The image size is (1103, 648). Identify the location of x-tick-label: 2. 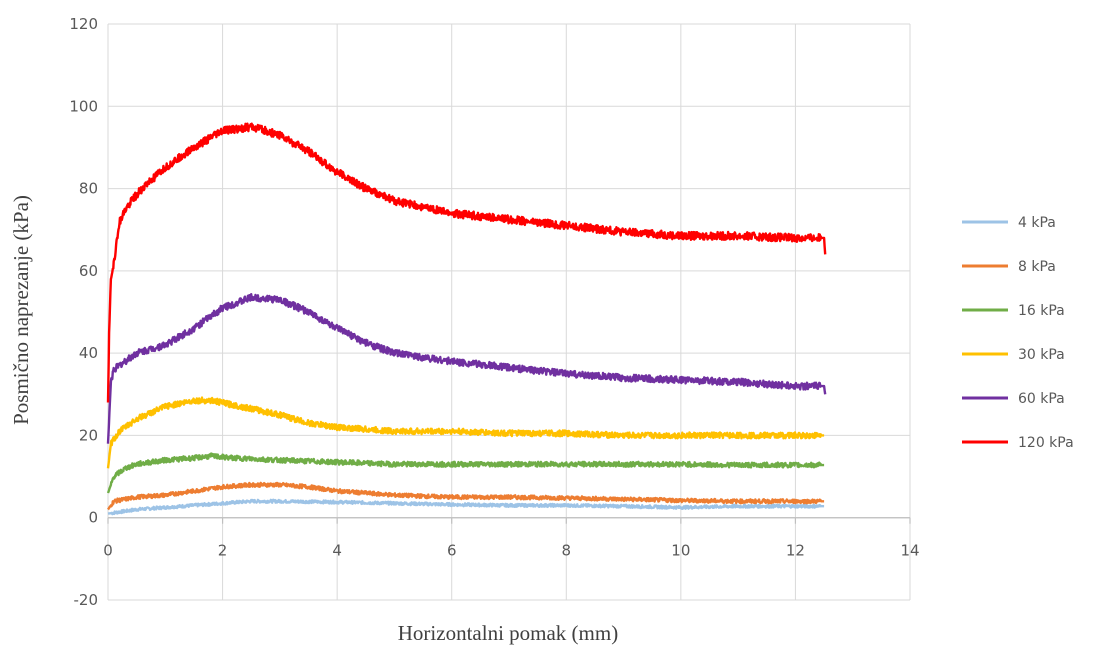
(223, 551).